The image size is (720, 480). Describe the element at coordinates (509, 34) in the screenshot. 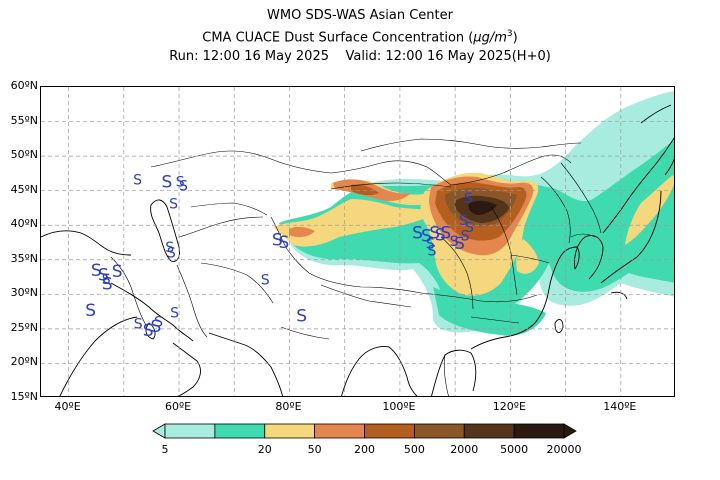

I see `title-unit-exponent: 3` at that location.